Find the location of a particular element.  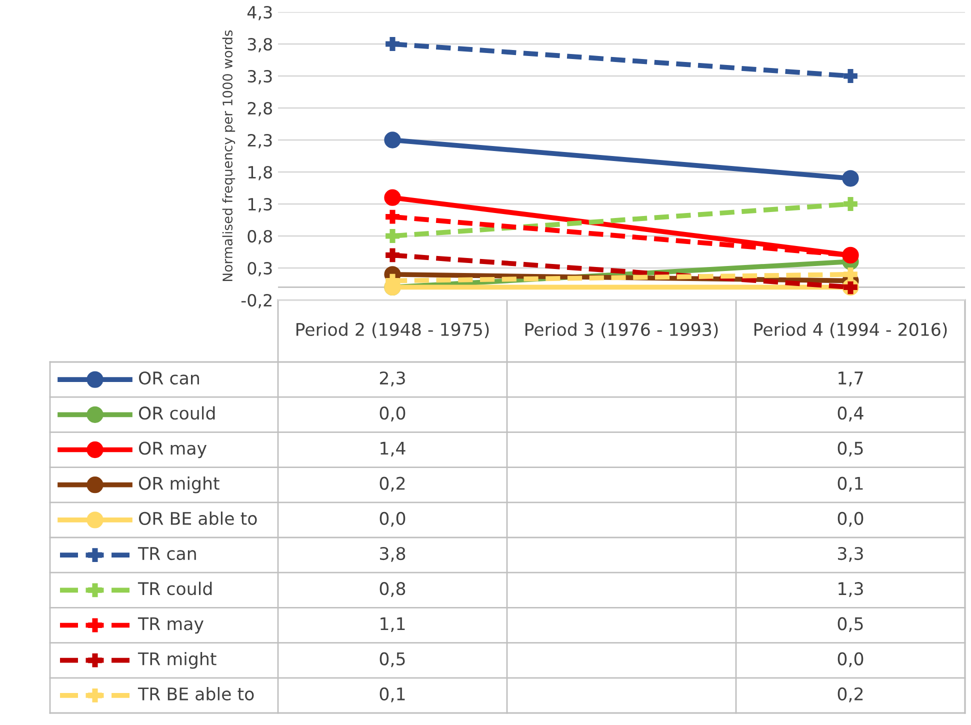

legend-label: TR BE able to is located at coordinates (196, 693).